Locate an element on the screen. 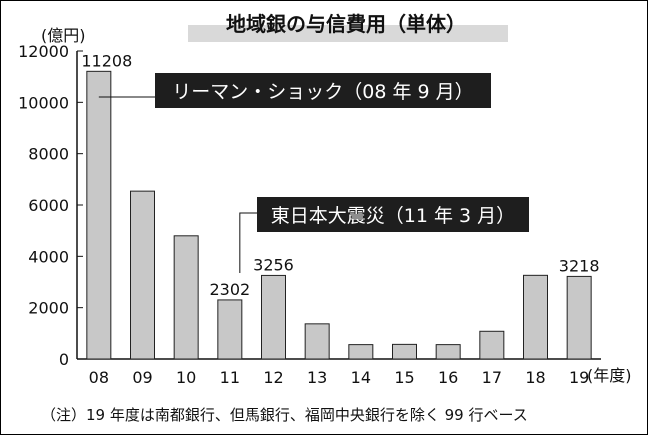 The image size is (650, 438). x-tick-label: 09 is located at coordinates (142, 377).